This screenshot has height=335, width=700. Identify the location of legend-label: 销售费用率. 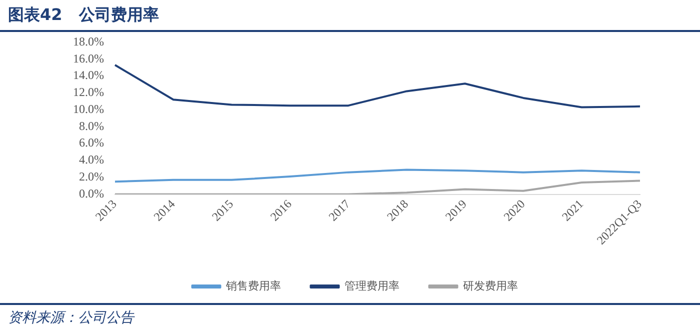
(252, 285).